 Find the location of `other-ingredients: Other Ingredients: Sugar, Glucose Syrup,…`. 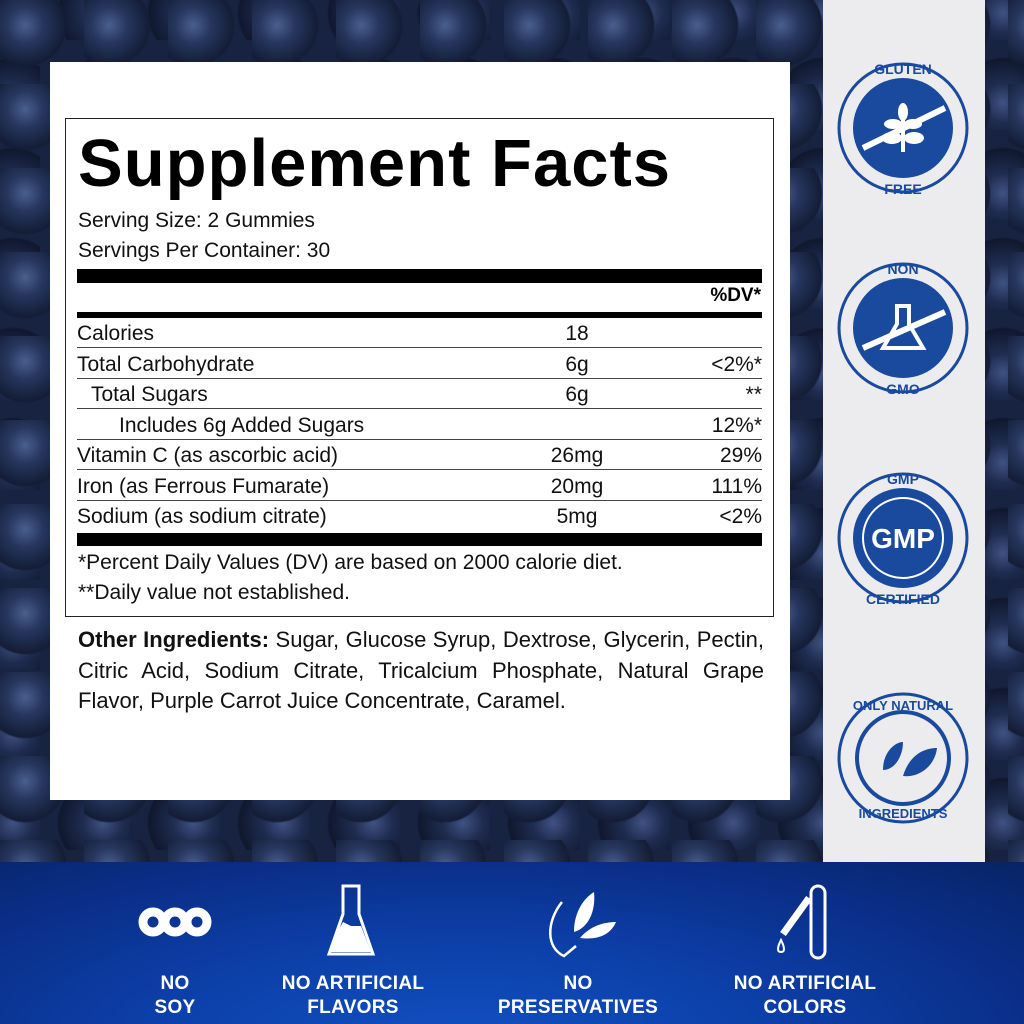

other-ingredients: Other Ingredients: Sugar, Glucose Syrup,… is located at coordinates (421, 671).